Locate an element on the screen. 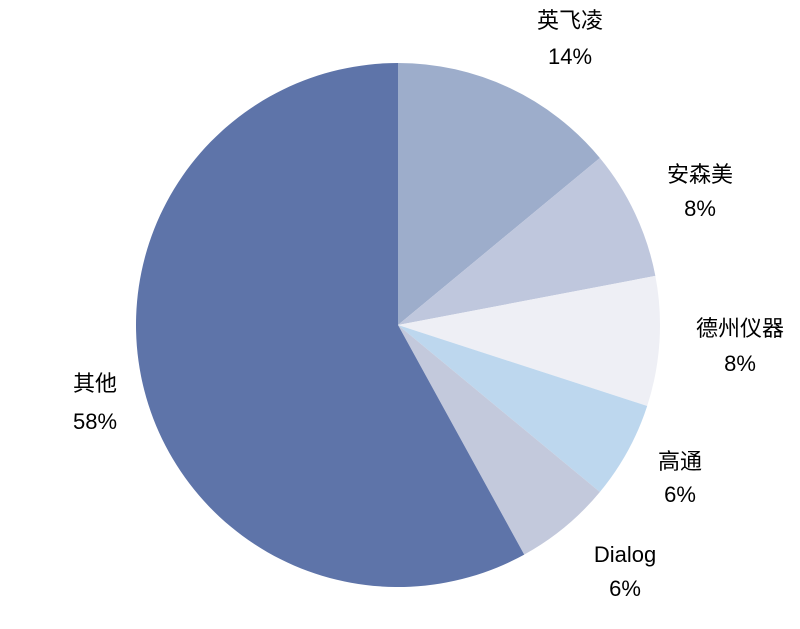 The height and width of the screenshot is (629, 800). value-label: 58% is located at coordinates (95, 421).